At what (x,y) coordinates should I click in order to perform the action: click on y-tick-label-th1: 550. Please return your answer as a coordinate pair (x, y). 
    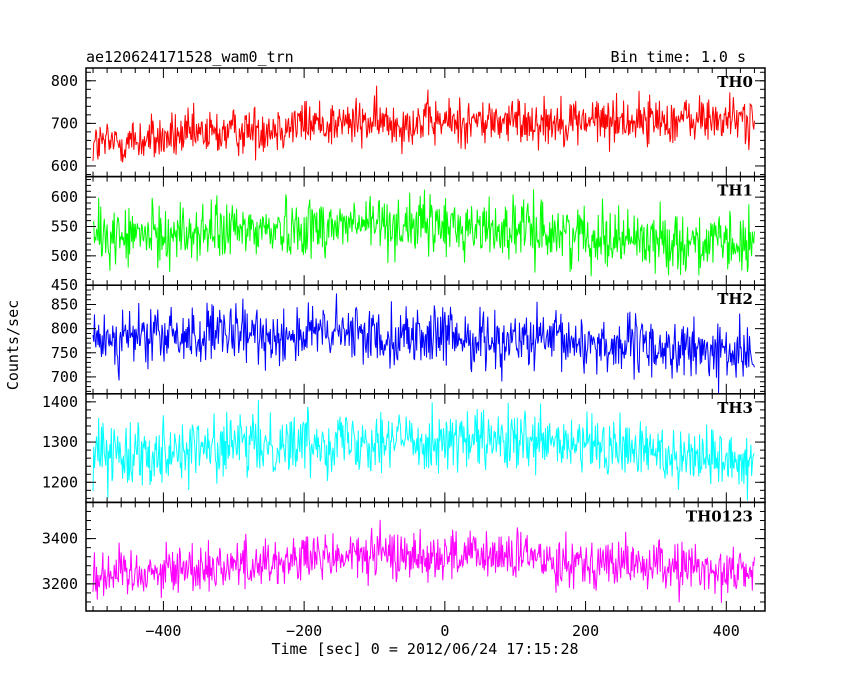
    Looking at the image, I should click on (64, 226).